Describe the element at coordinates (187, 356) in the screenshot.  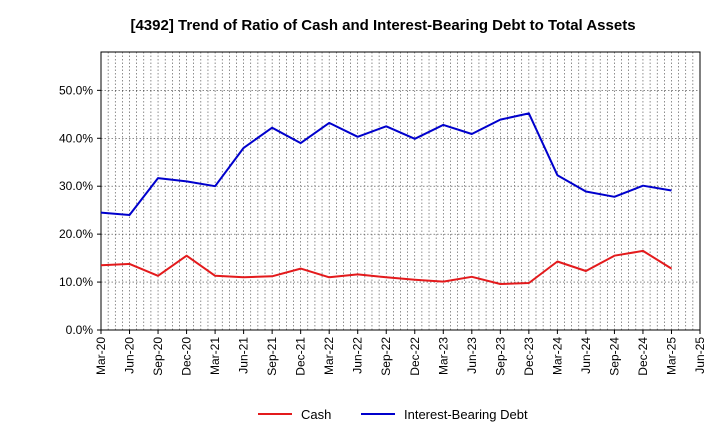
I see `x-tick-label: Dec-20` at that location.